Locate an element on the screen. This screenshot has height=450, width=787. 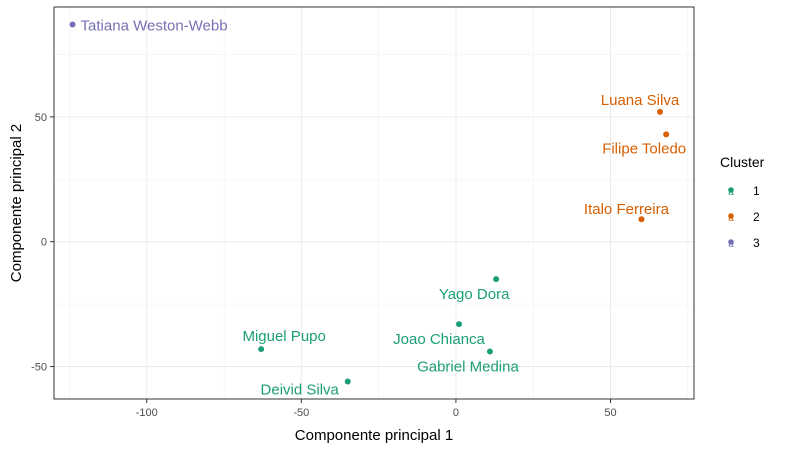
legend-title: Cluster is located at coordinates (742, 162).